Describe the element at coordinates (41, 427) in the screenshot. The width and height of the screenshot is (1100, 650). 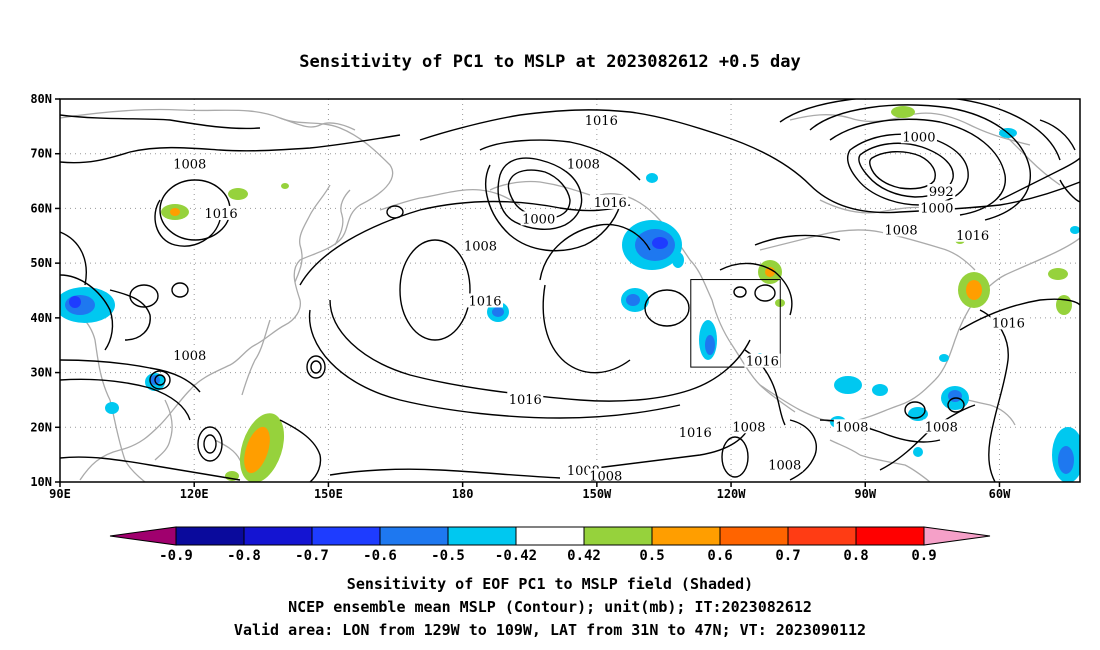
I see `lat-tick-label: 20N` at that location.